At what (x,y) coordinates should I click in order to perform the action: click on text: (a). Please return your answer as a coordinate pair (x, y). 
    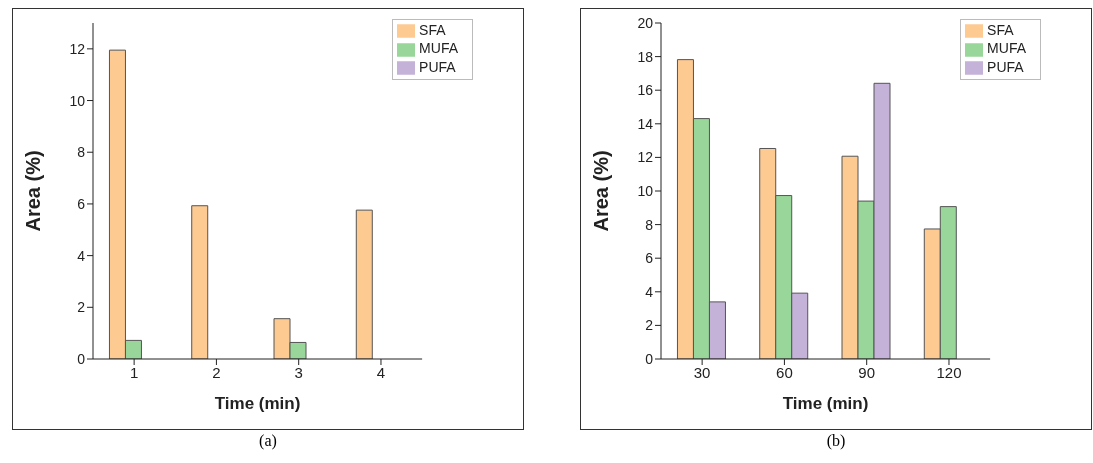
    Looking at the image, I should click on (268, 441).